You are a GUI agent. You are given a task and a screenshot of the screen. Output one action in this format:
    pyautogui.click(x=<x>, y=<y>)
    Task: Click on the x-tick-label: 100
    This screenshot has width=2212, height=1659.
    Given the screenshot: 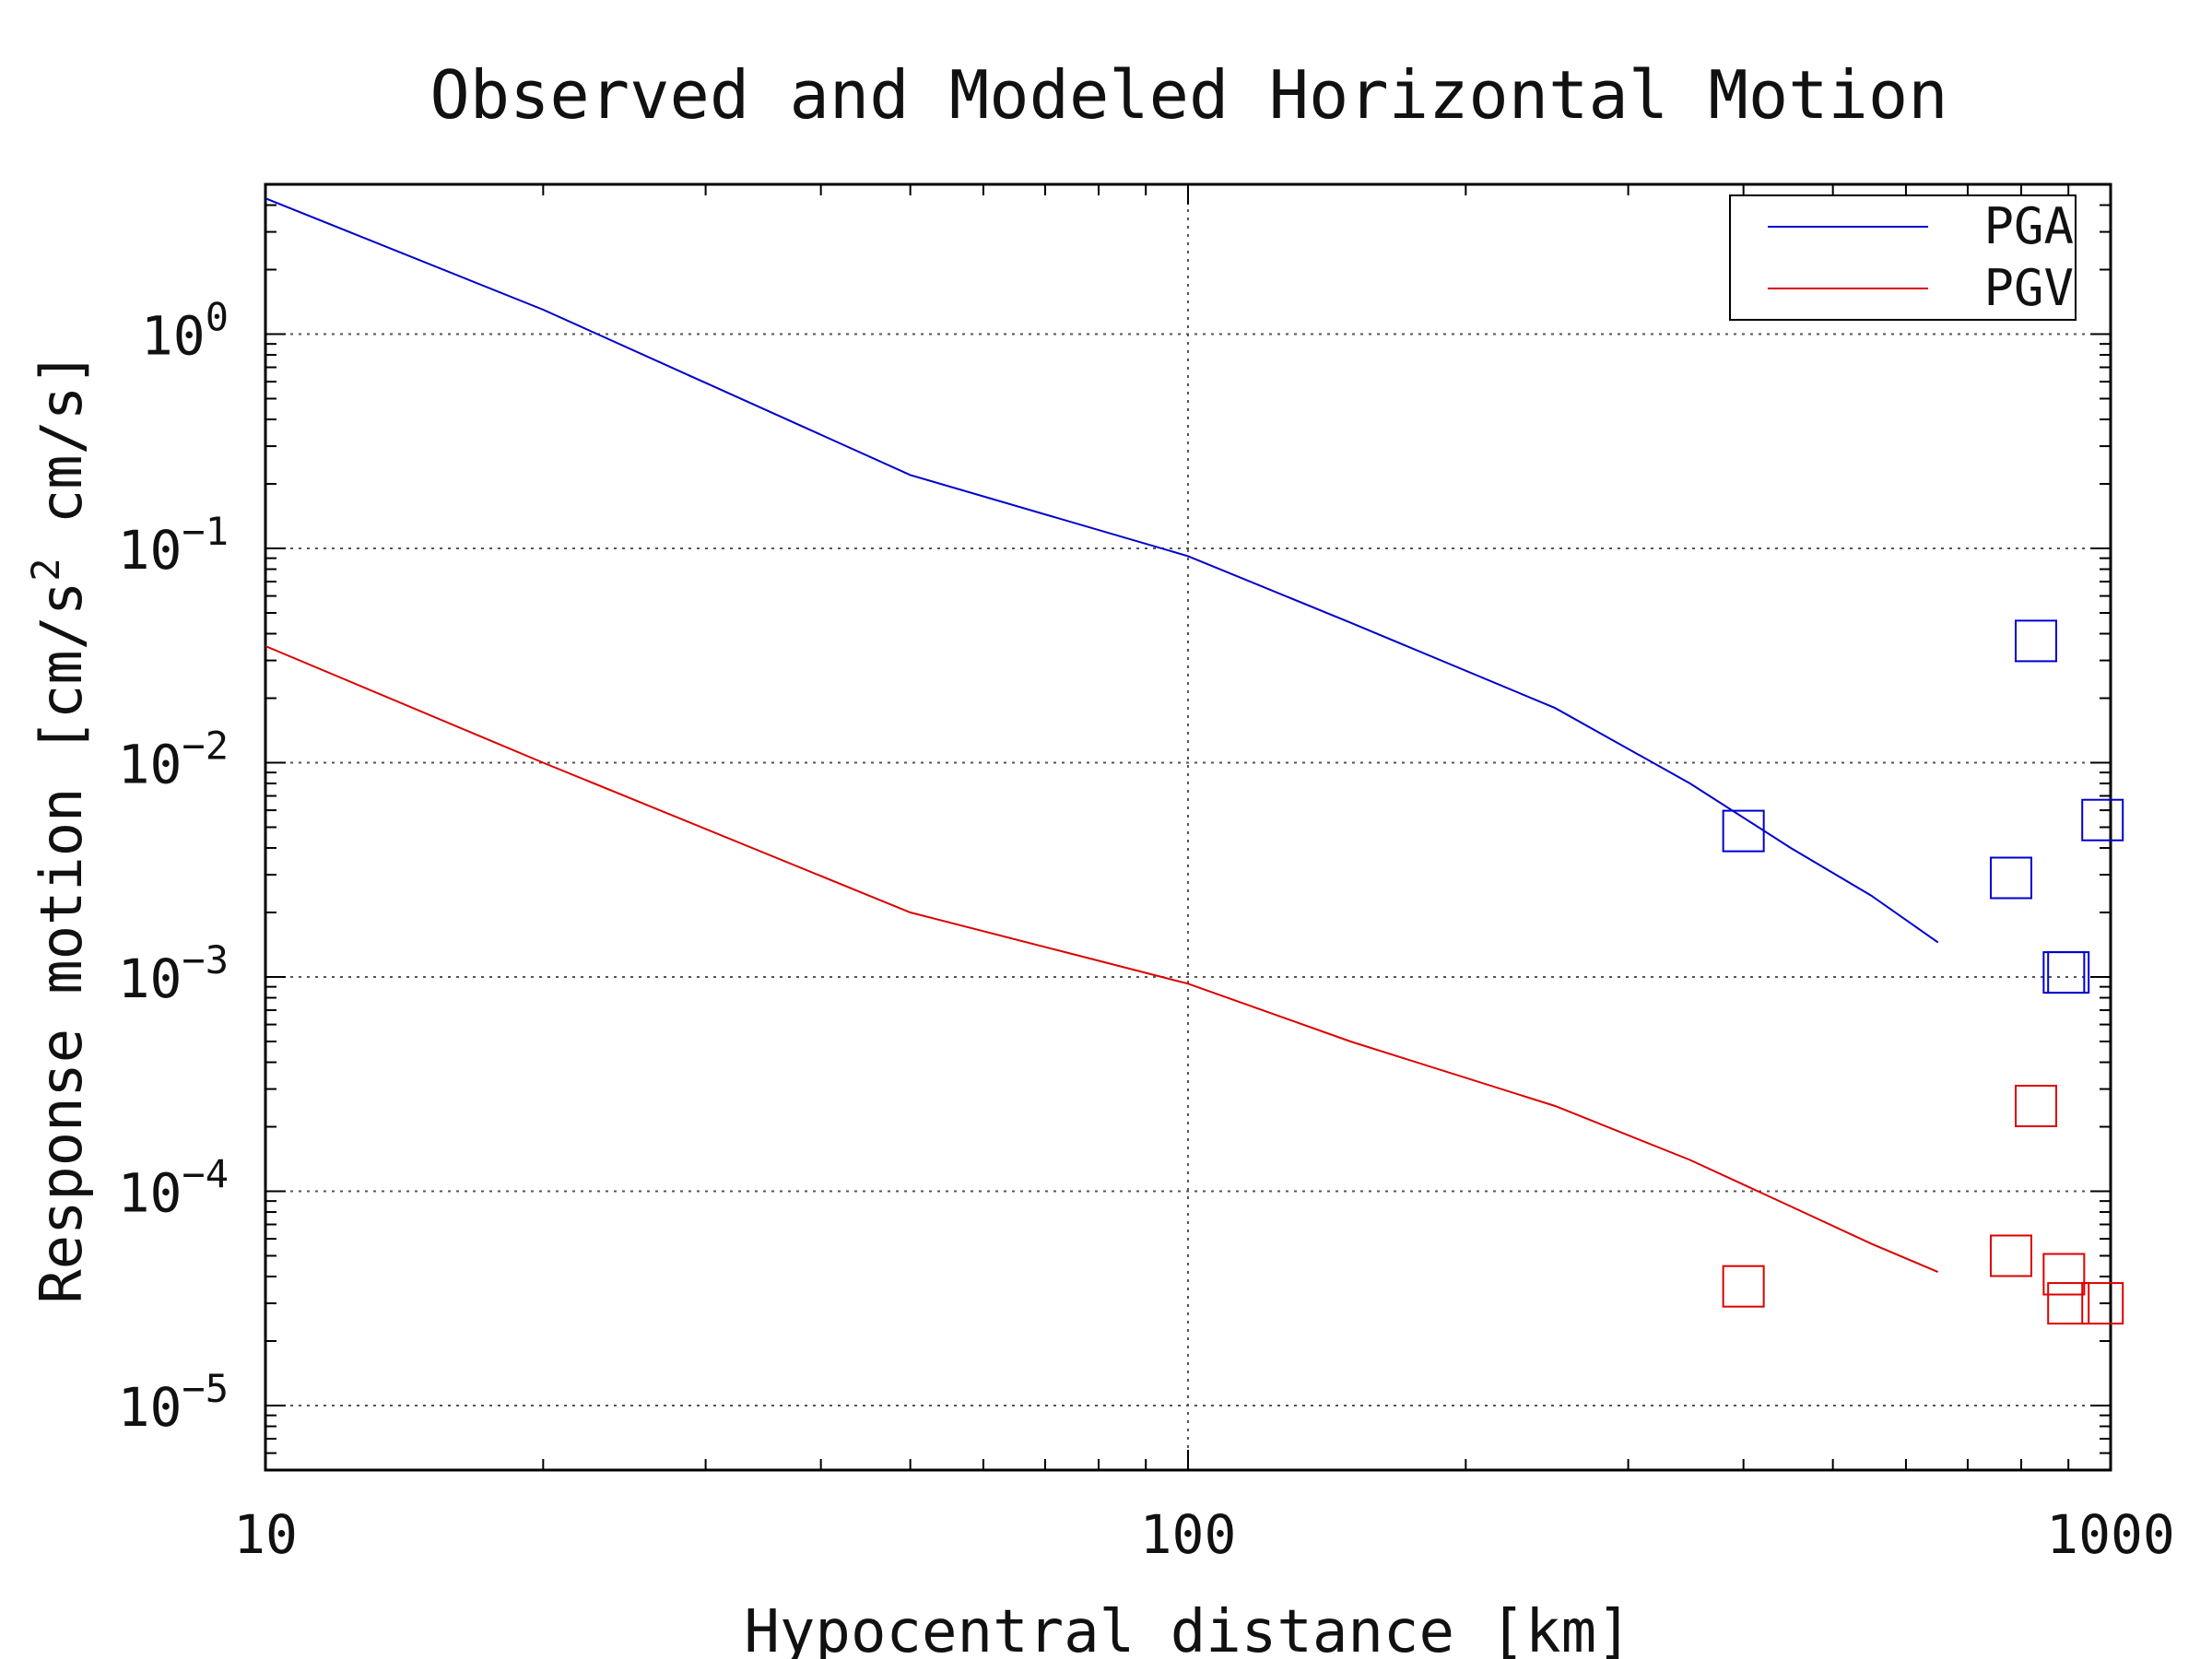 What is the action you would take?
    pyautogui.click(x=1188, y=1534)
    